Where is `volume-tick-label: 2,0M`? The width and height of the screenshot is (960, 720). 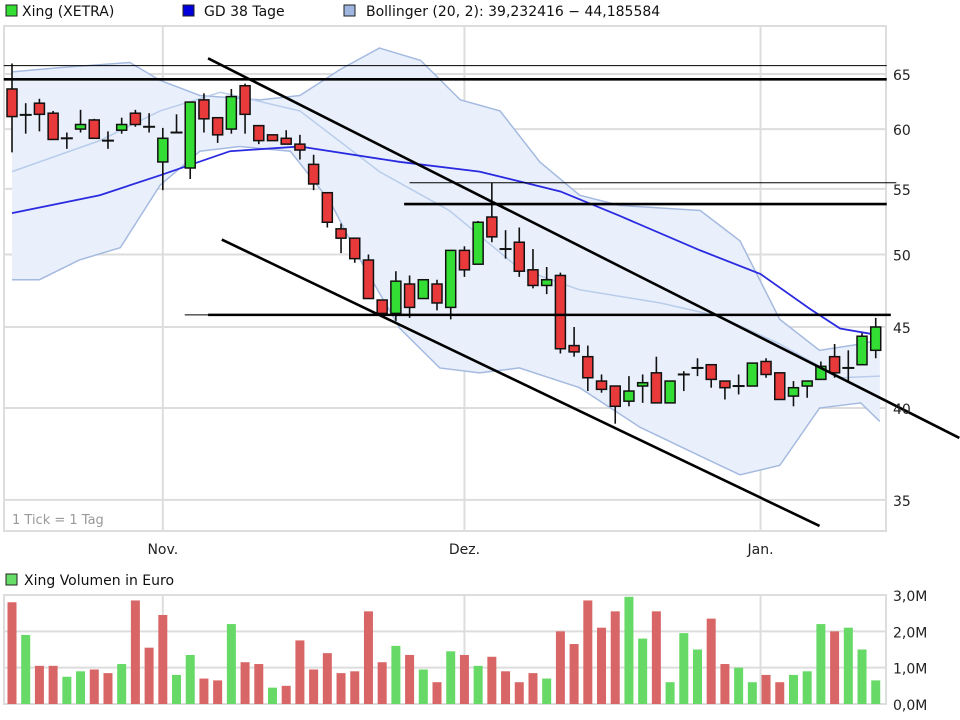 volume-tick-label: 2,0M is located at coordinates (910, 633).